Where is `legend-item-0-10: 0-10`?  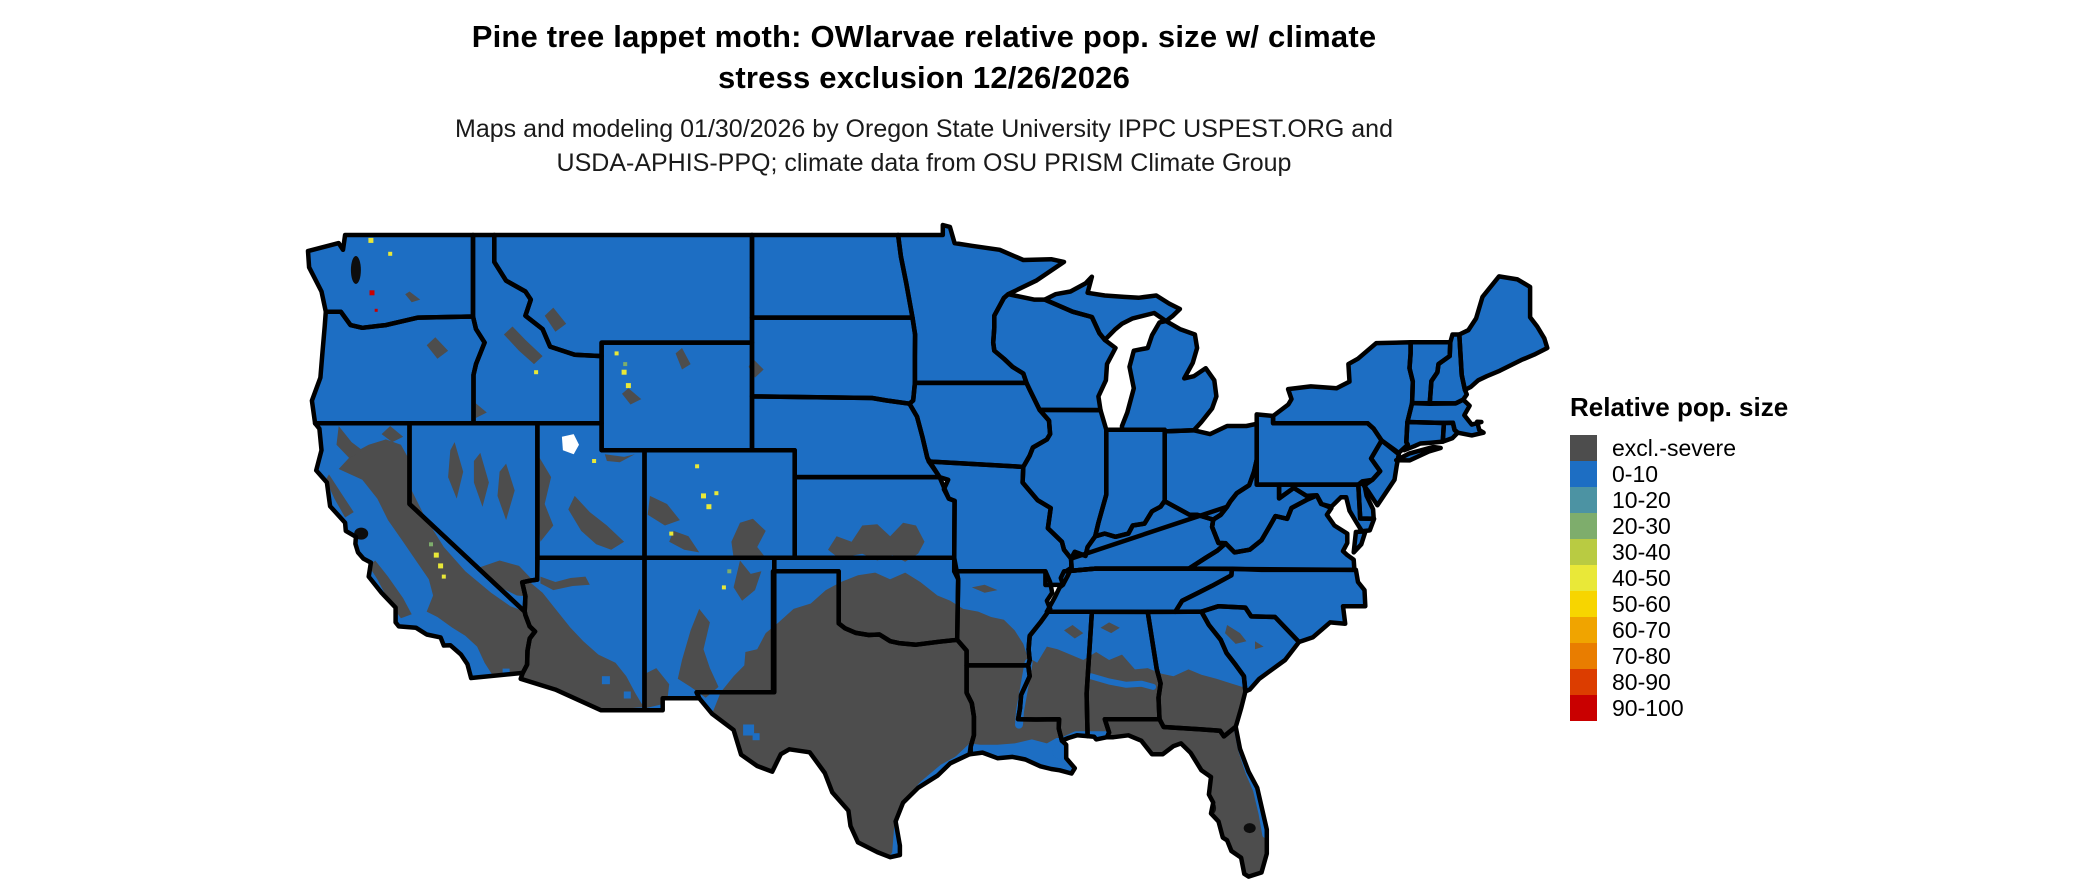
legend-item-0-10: 0-10 is located at coordinates (1679, 474).